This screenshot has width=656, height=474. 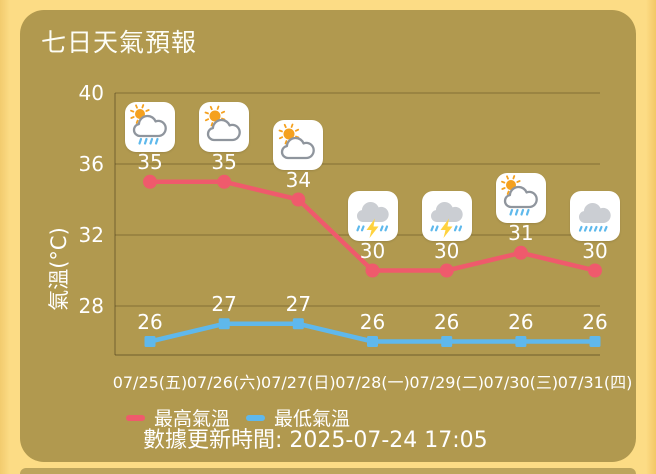 What do you see at coordinates (521, 382) in the screenshot?
I see `x-axis-label: 07/30(三)` at bounding box center [521, 382].